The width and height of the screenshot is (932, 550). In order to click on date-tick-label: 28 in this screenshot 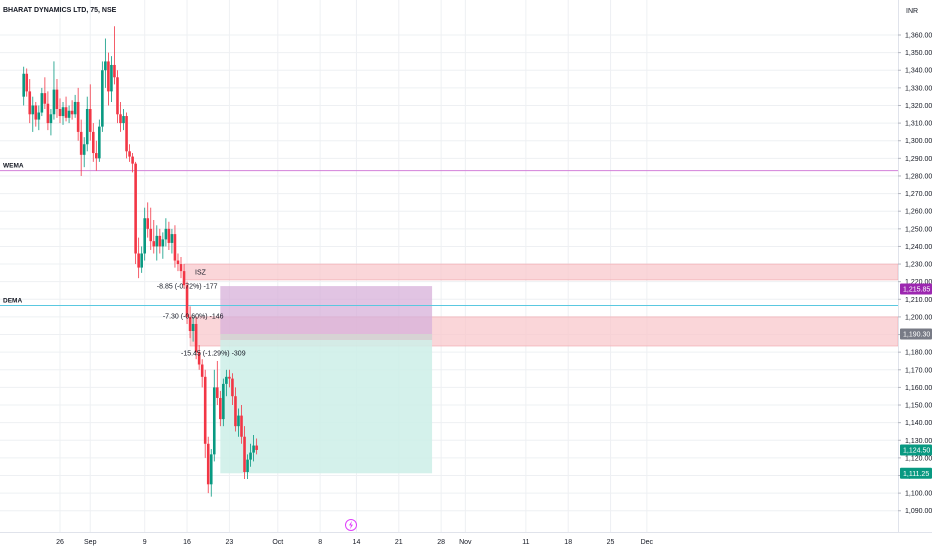, I will do `click(441, 542)`.